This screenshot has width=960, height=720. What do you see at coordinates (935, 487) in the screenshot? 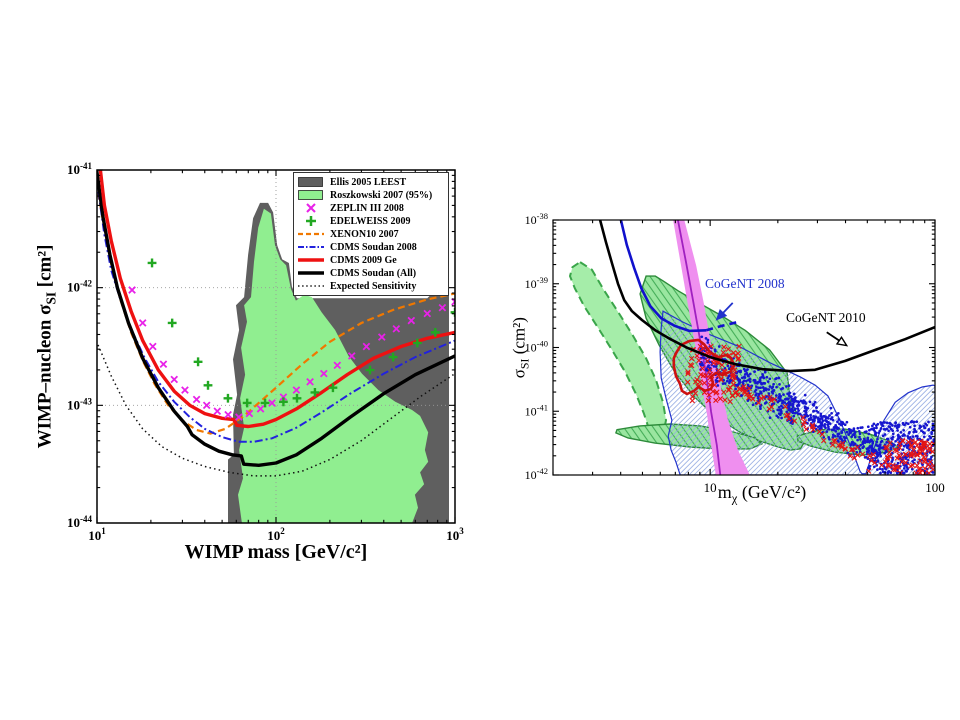
I see `x-tick-label: 100` at bounding box center [935, 487].